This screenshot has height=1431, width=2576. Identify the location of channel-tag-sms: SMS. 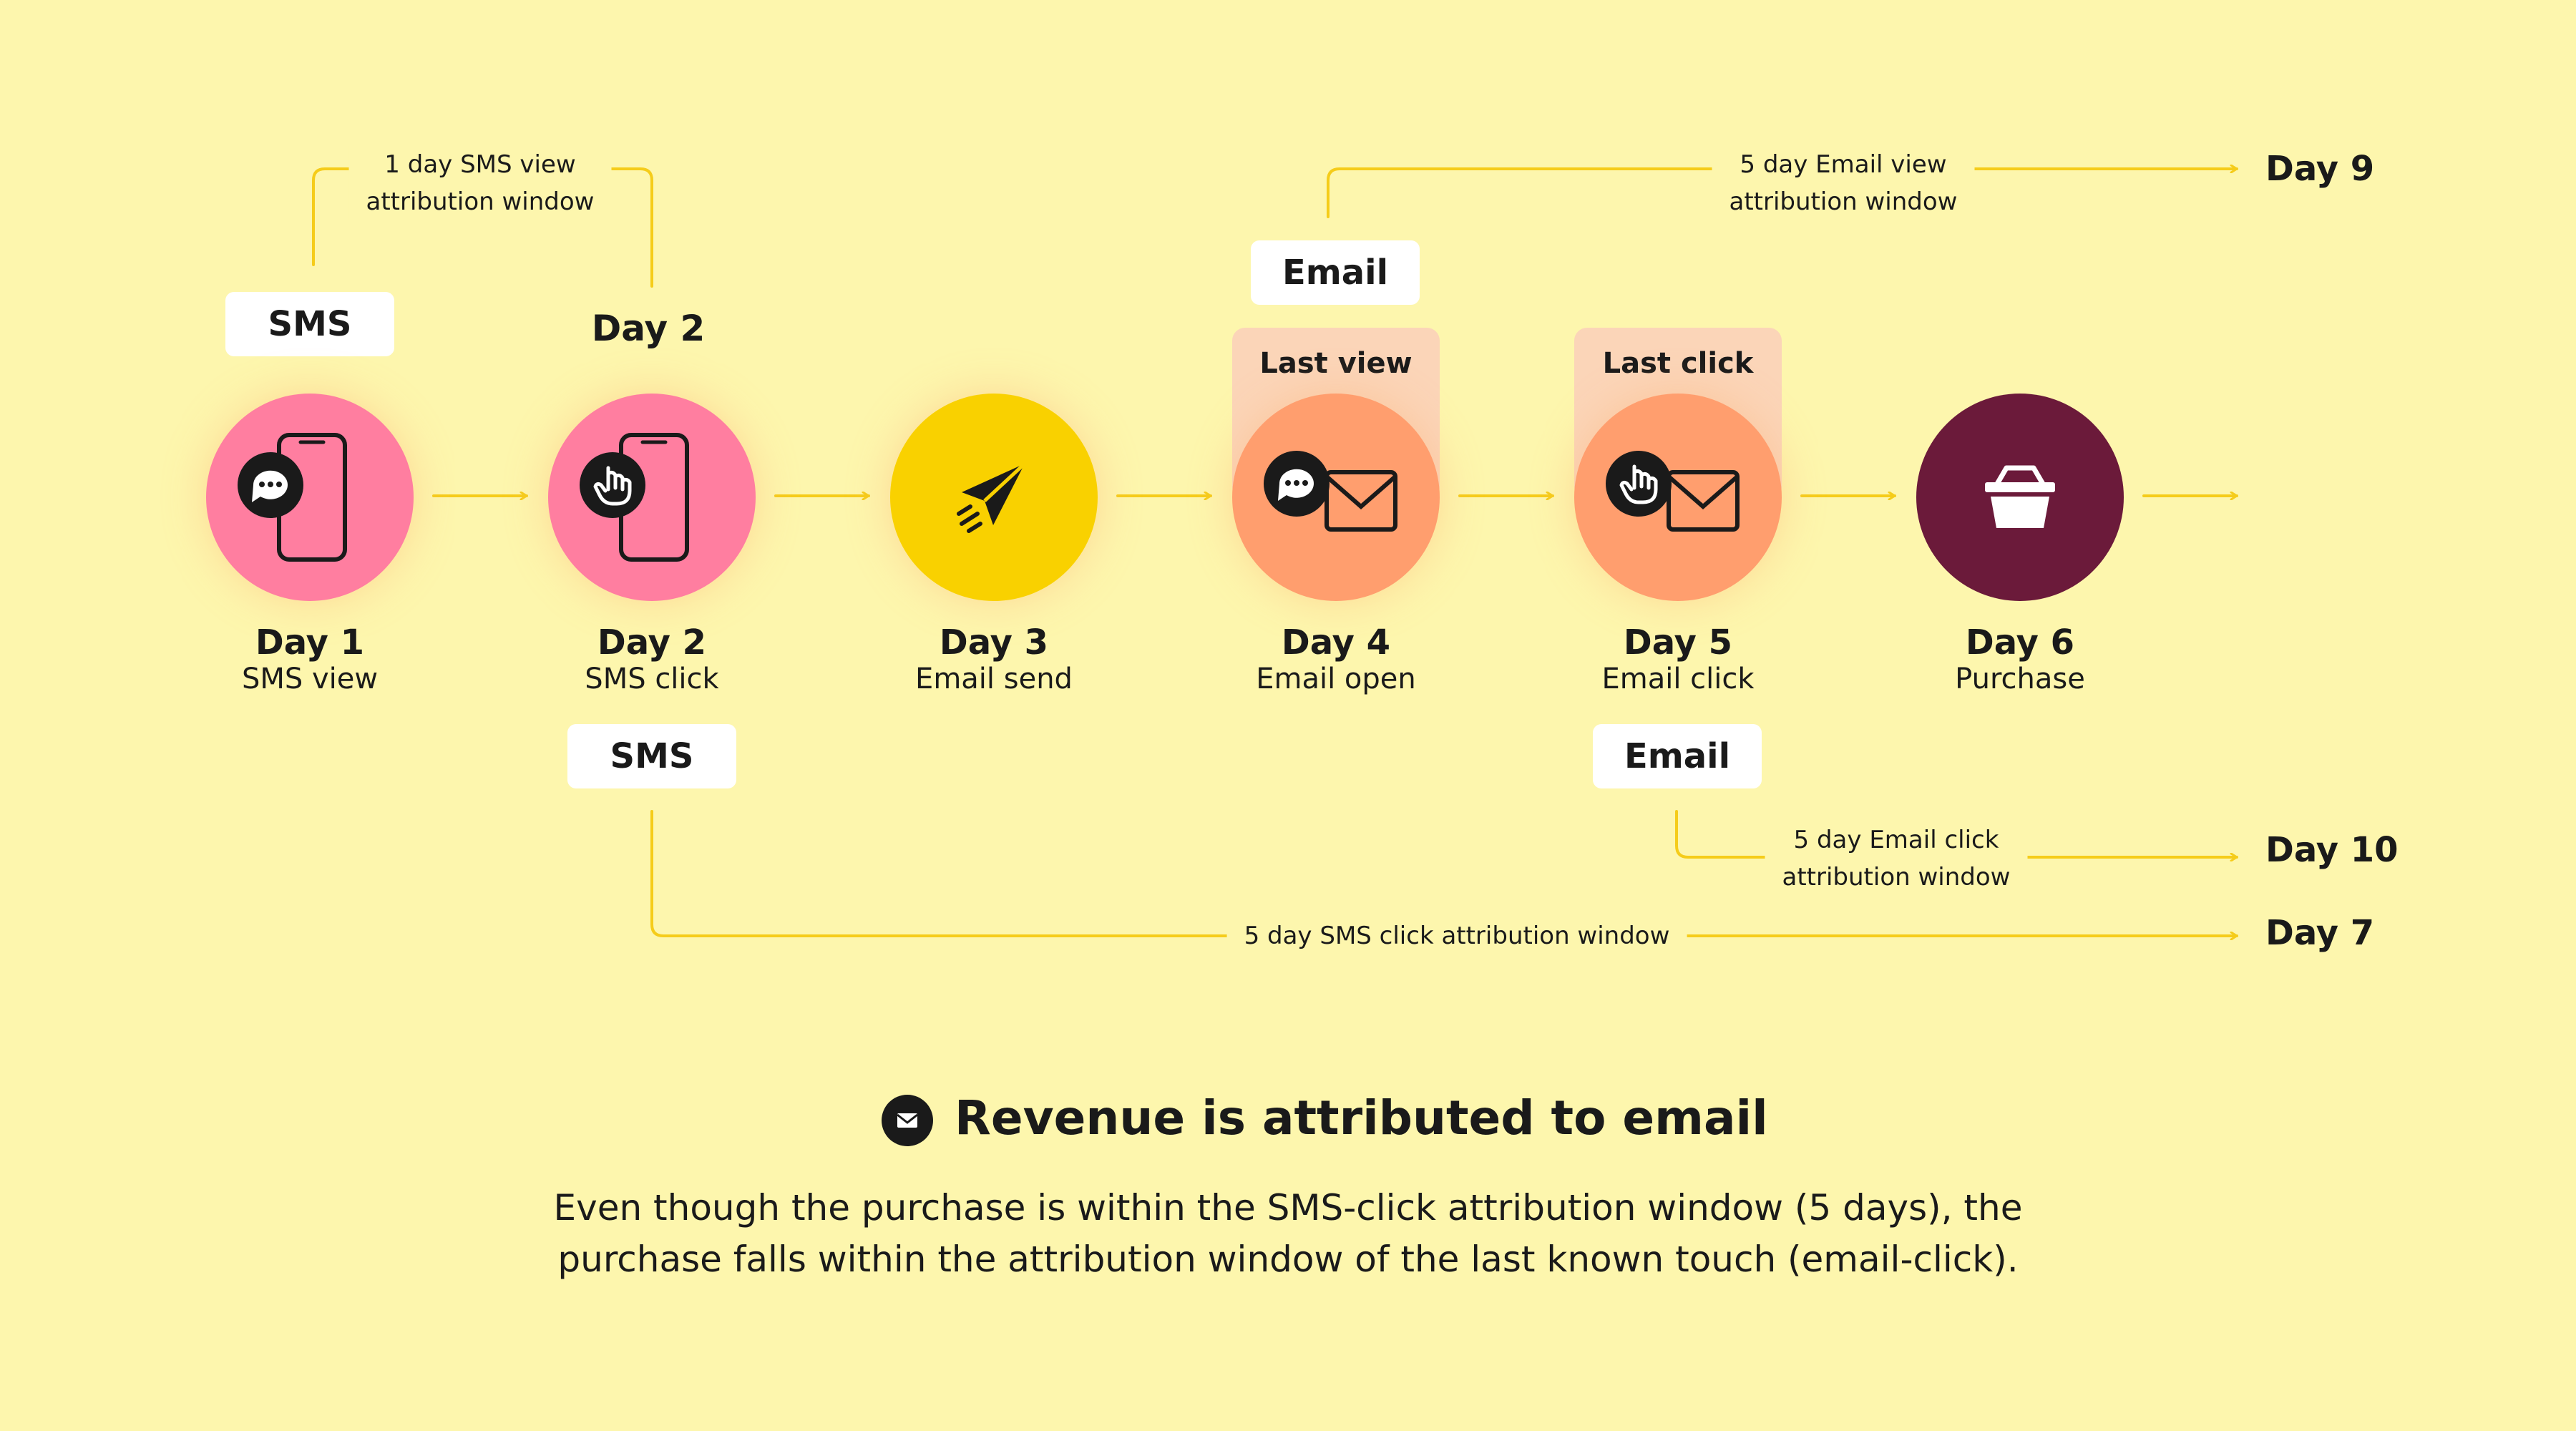
(309, 324).